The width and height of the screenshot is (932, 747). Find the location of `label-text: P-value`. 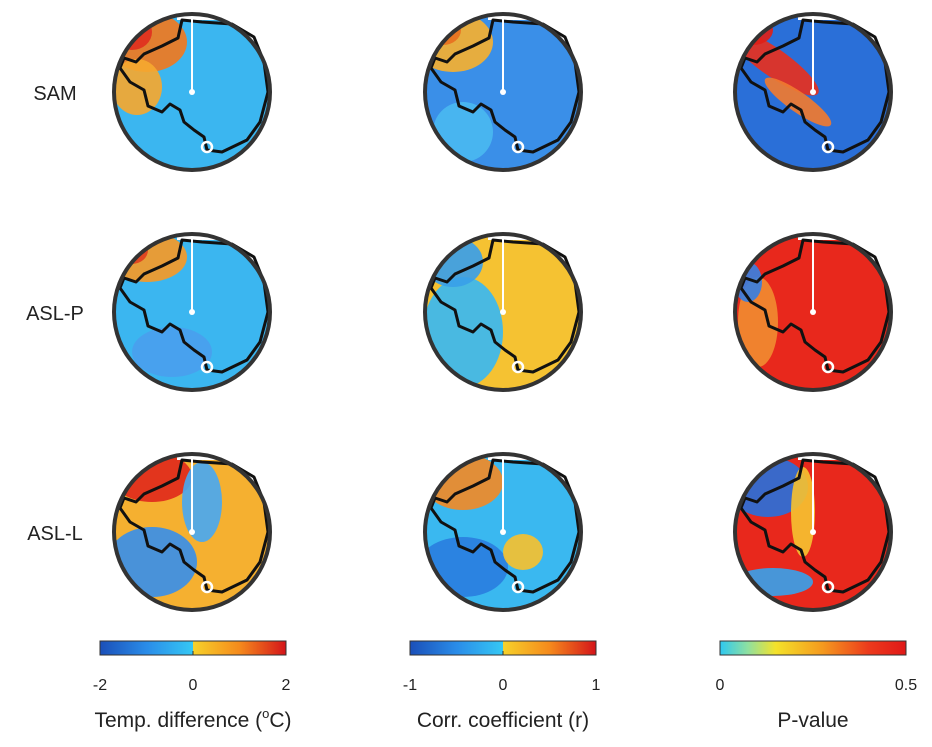

label-text: P-value is located at coordinates (812, 720).